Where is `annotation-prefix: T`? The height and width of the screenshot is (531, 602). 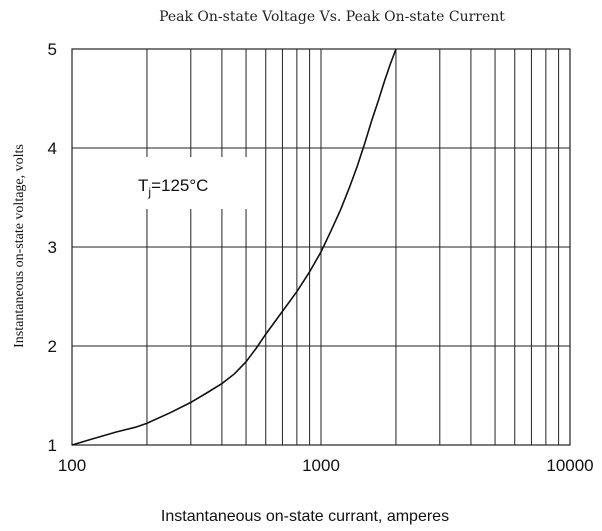 annotation-prefix: T is located at coordinates (143, 185).